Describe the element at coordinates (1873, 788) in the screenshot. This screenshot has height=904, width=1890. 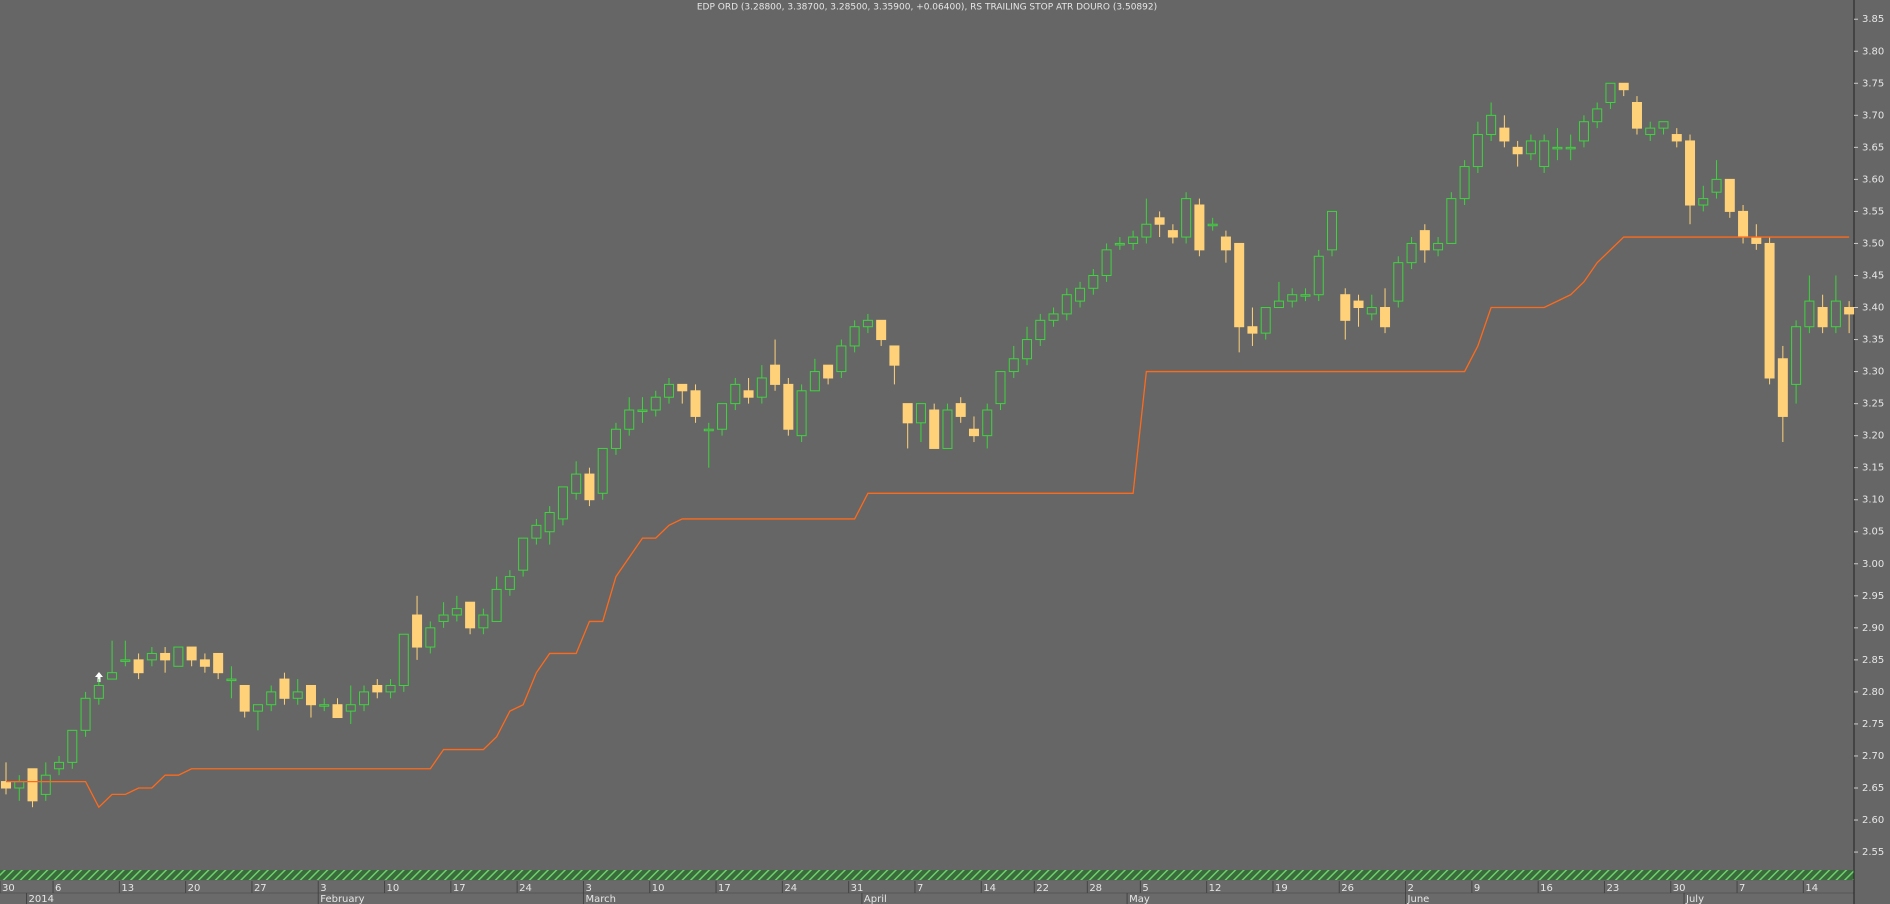
I see `y-tick-label: 2.65` at that location.